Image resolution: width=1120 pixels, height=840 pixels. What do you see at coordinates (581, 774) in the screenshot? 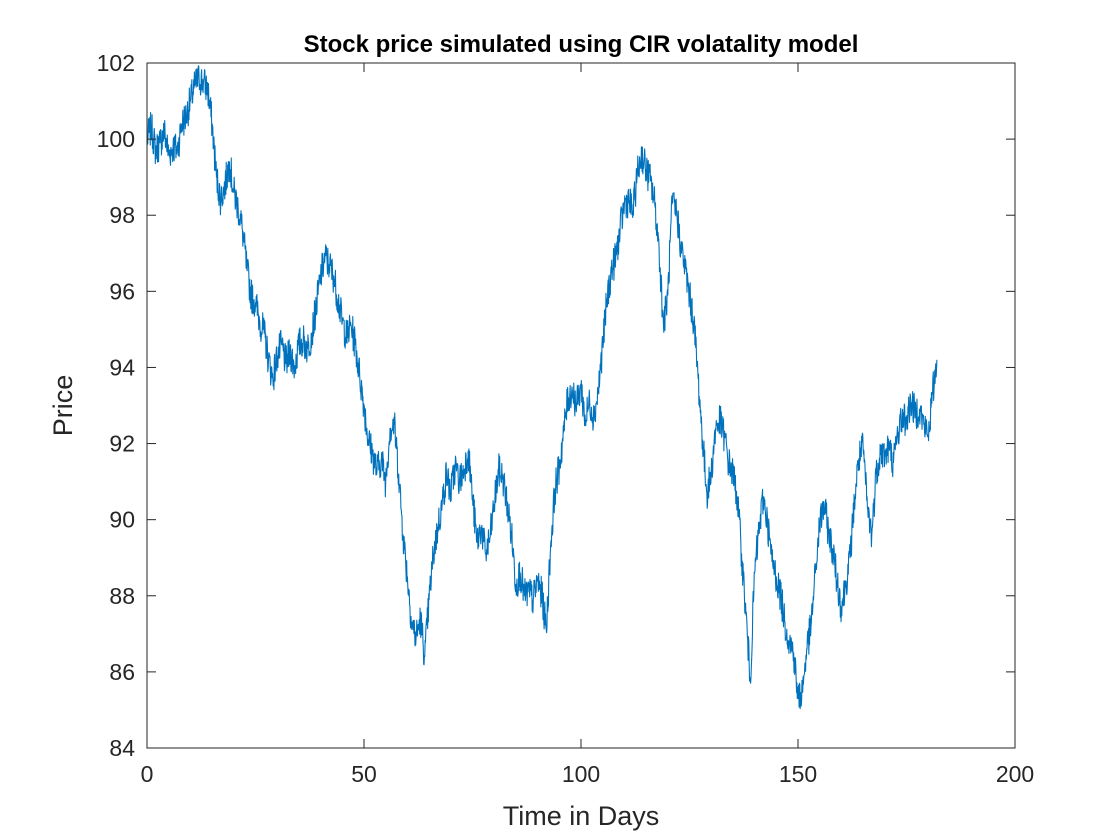
I see `x-tick-label: 100` at bounding box center [581, 774].